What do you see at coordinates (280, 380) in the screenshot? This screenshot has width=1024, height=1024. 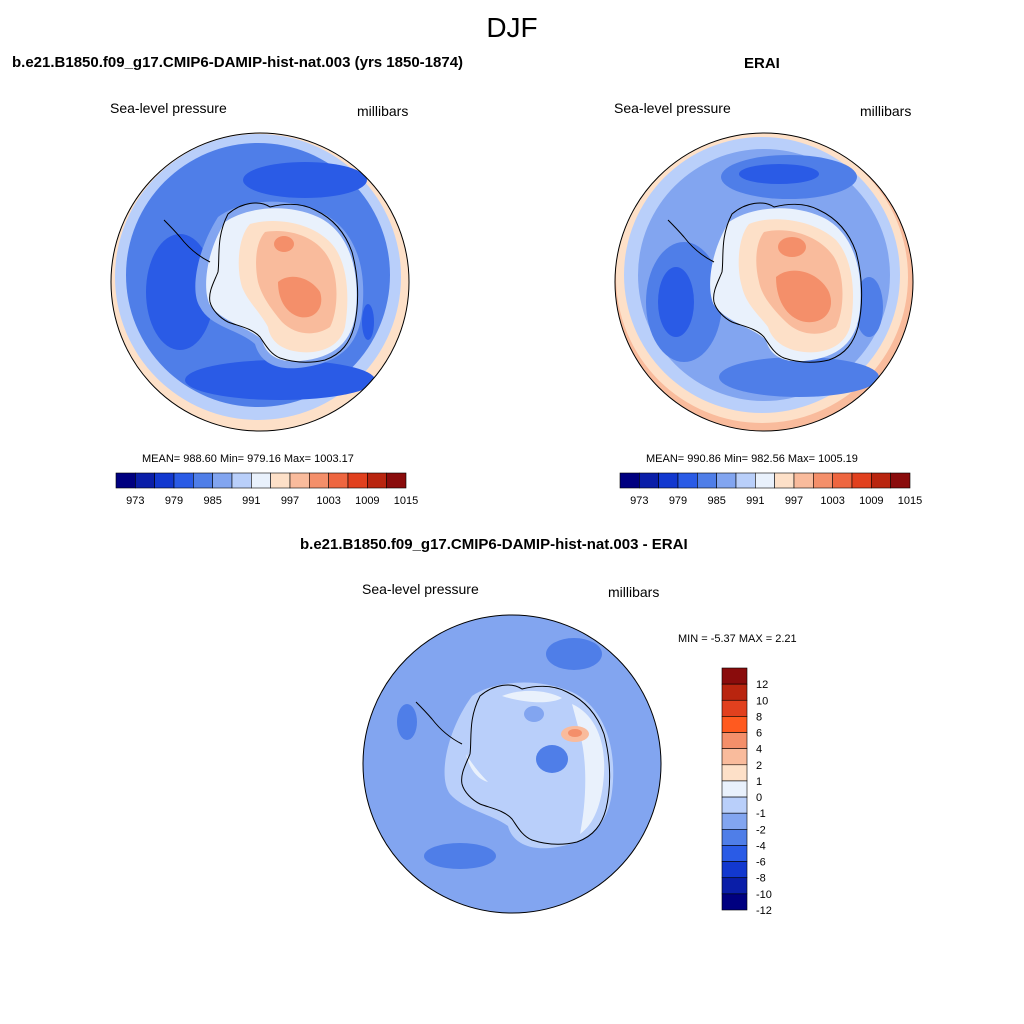 I see `map-fill-low-south` at bounding box center [280, 380].